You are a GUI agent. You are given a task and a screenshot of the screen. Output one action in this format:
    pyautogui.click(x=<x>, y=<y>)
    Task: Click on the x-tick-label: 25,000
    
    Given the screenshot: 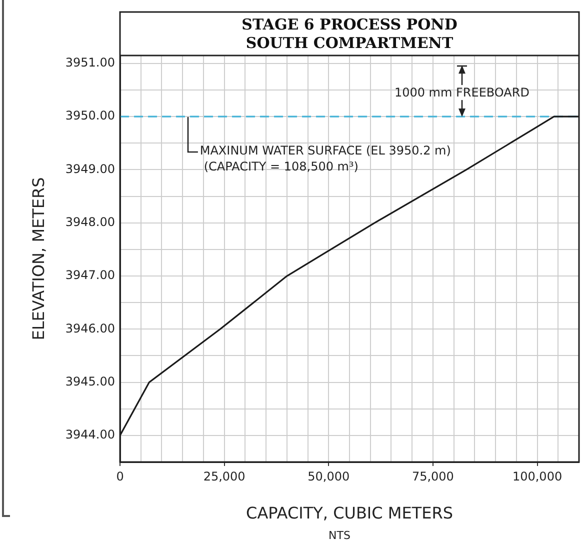 What is the action you would take?
    pyautogui.click(x=224, y=476)
    